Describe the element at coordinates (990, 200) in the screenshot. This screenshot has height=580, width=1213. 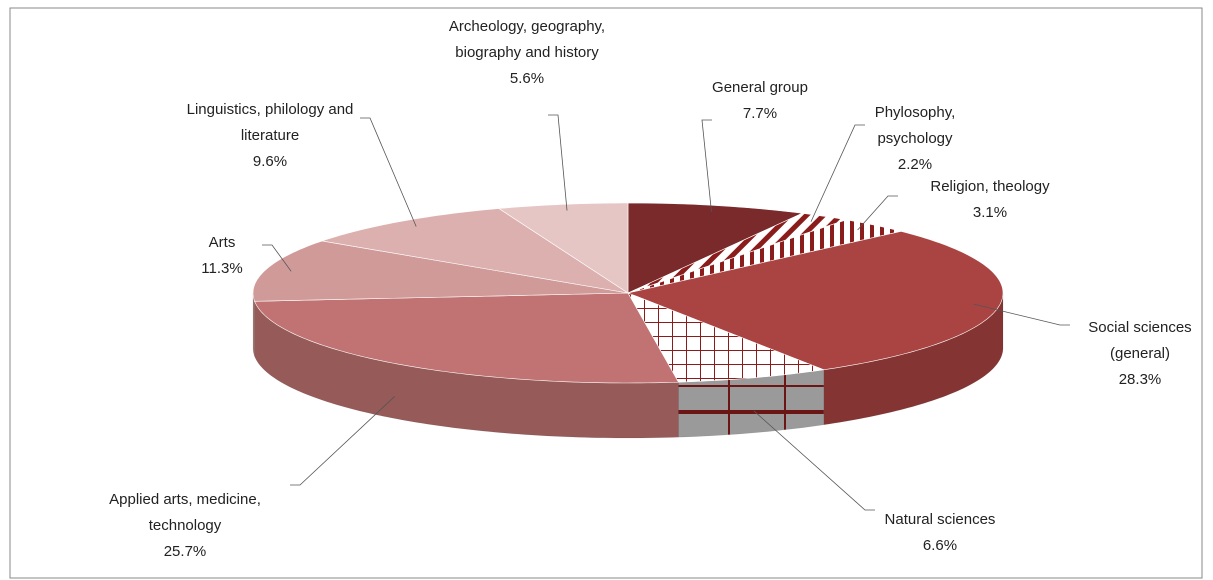
I see `data-label: Religion, theology 3.1%` at that location.